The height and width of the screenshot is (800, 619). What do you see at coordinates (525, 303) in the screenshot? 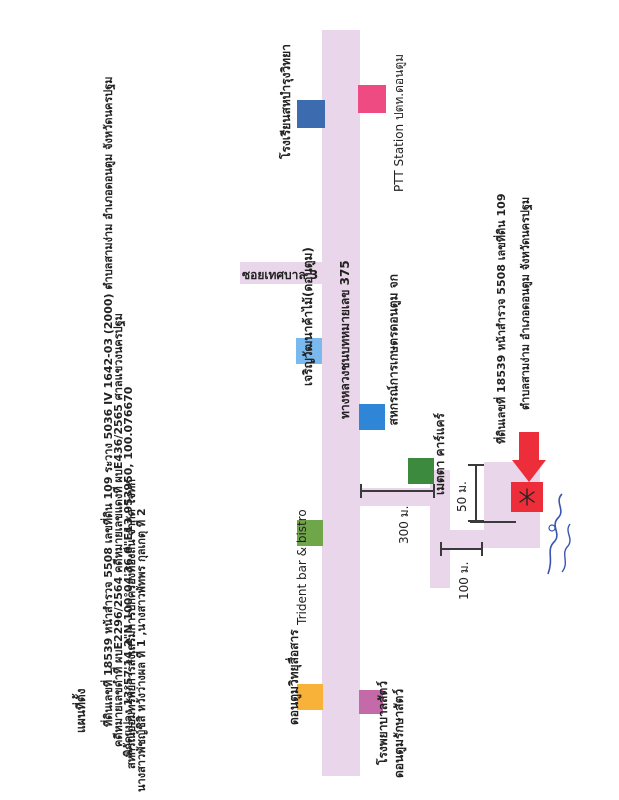
I see `plot-label-2: ตำบลสามง่าม อำเภอดอนตูม จังหวัดนครปฐม` at bounding box center [525, 303].